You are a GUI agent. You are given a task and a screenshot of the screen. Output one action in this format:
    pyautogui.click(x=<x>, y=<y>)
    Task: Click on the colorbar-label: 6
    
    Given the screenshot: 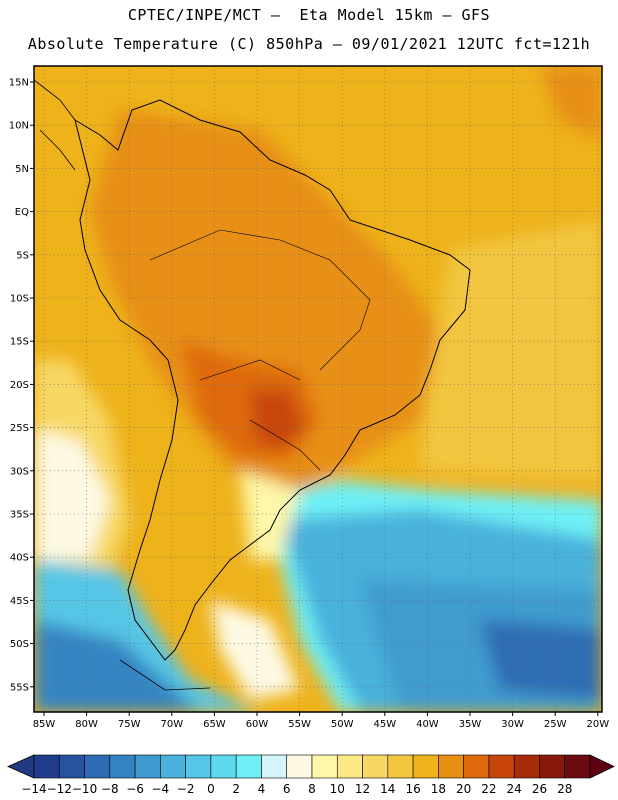 What is the action you would take?
    pyautogui.click(x=287, y=789)
    